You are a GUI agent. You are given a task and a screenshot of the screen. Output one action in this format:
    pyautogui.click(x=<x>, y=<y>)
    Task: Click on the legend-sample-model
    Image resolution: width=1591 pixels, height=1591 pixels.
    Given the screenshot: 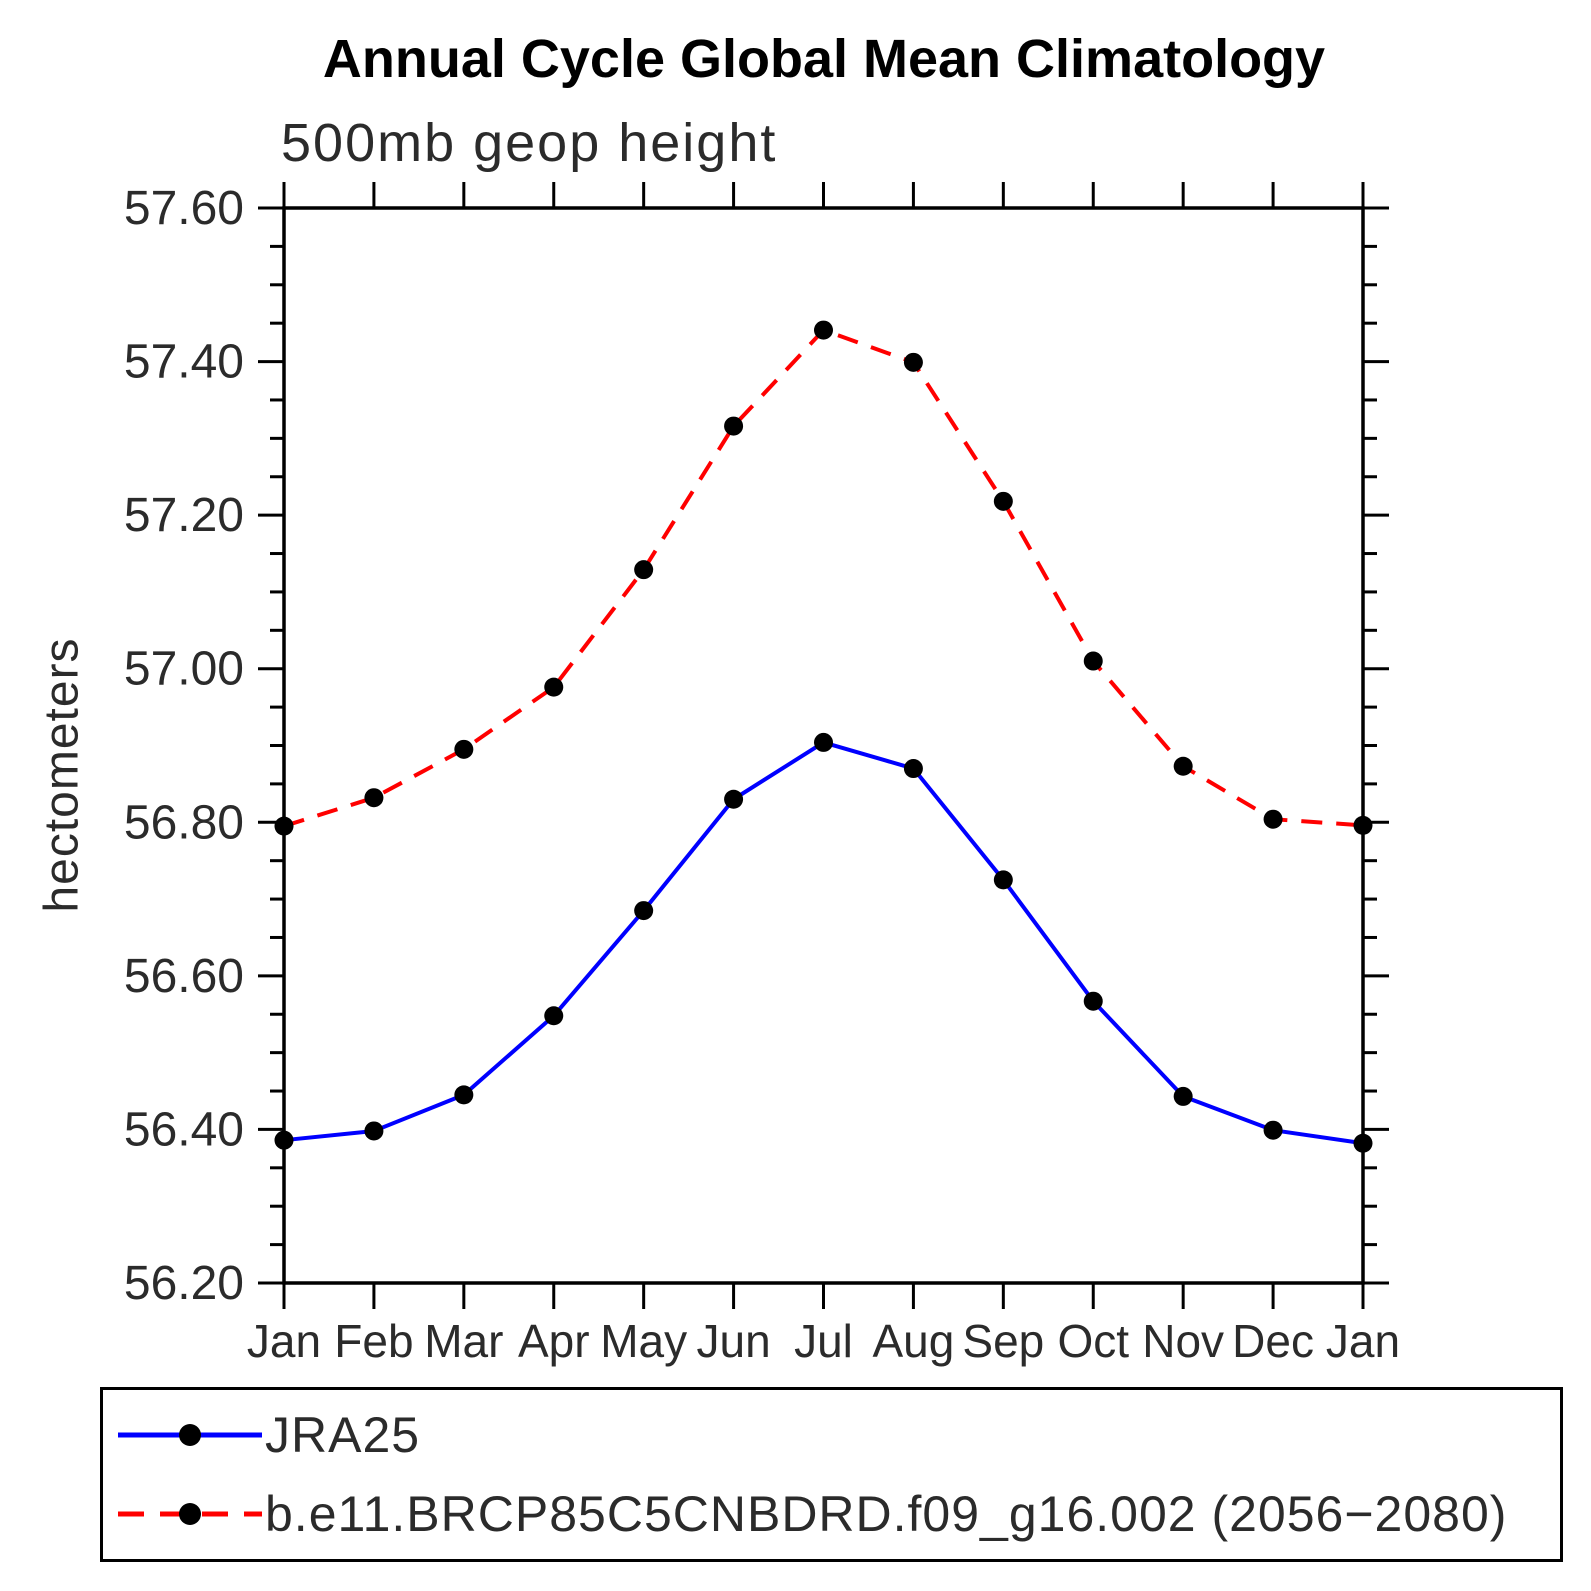 What is the action you would take?
    pyautogui.click(x=190, y=1513)
    